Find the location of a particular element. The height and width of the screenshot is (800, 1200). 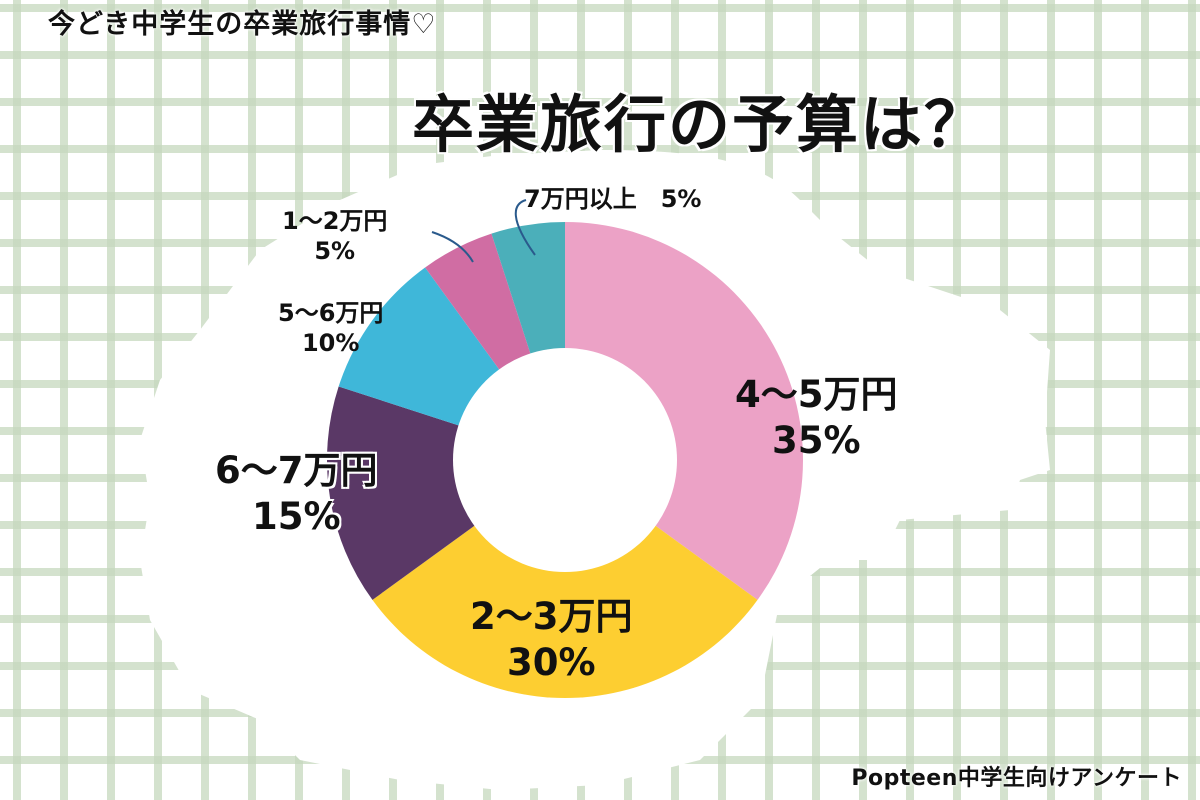

slice-label-1-2man: 1〜2万円 5% is located at coordinates (335, 236).